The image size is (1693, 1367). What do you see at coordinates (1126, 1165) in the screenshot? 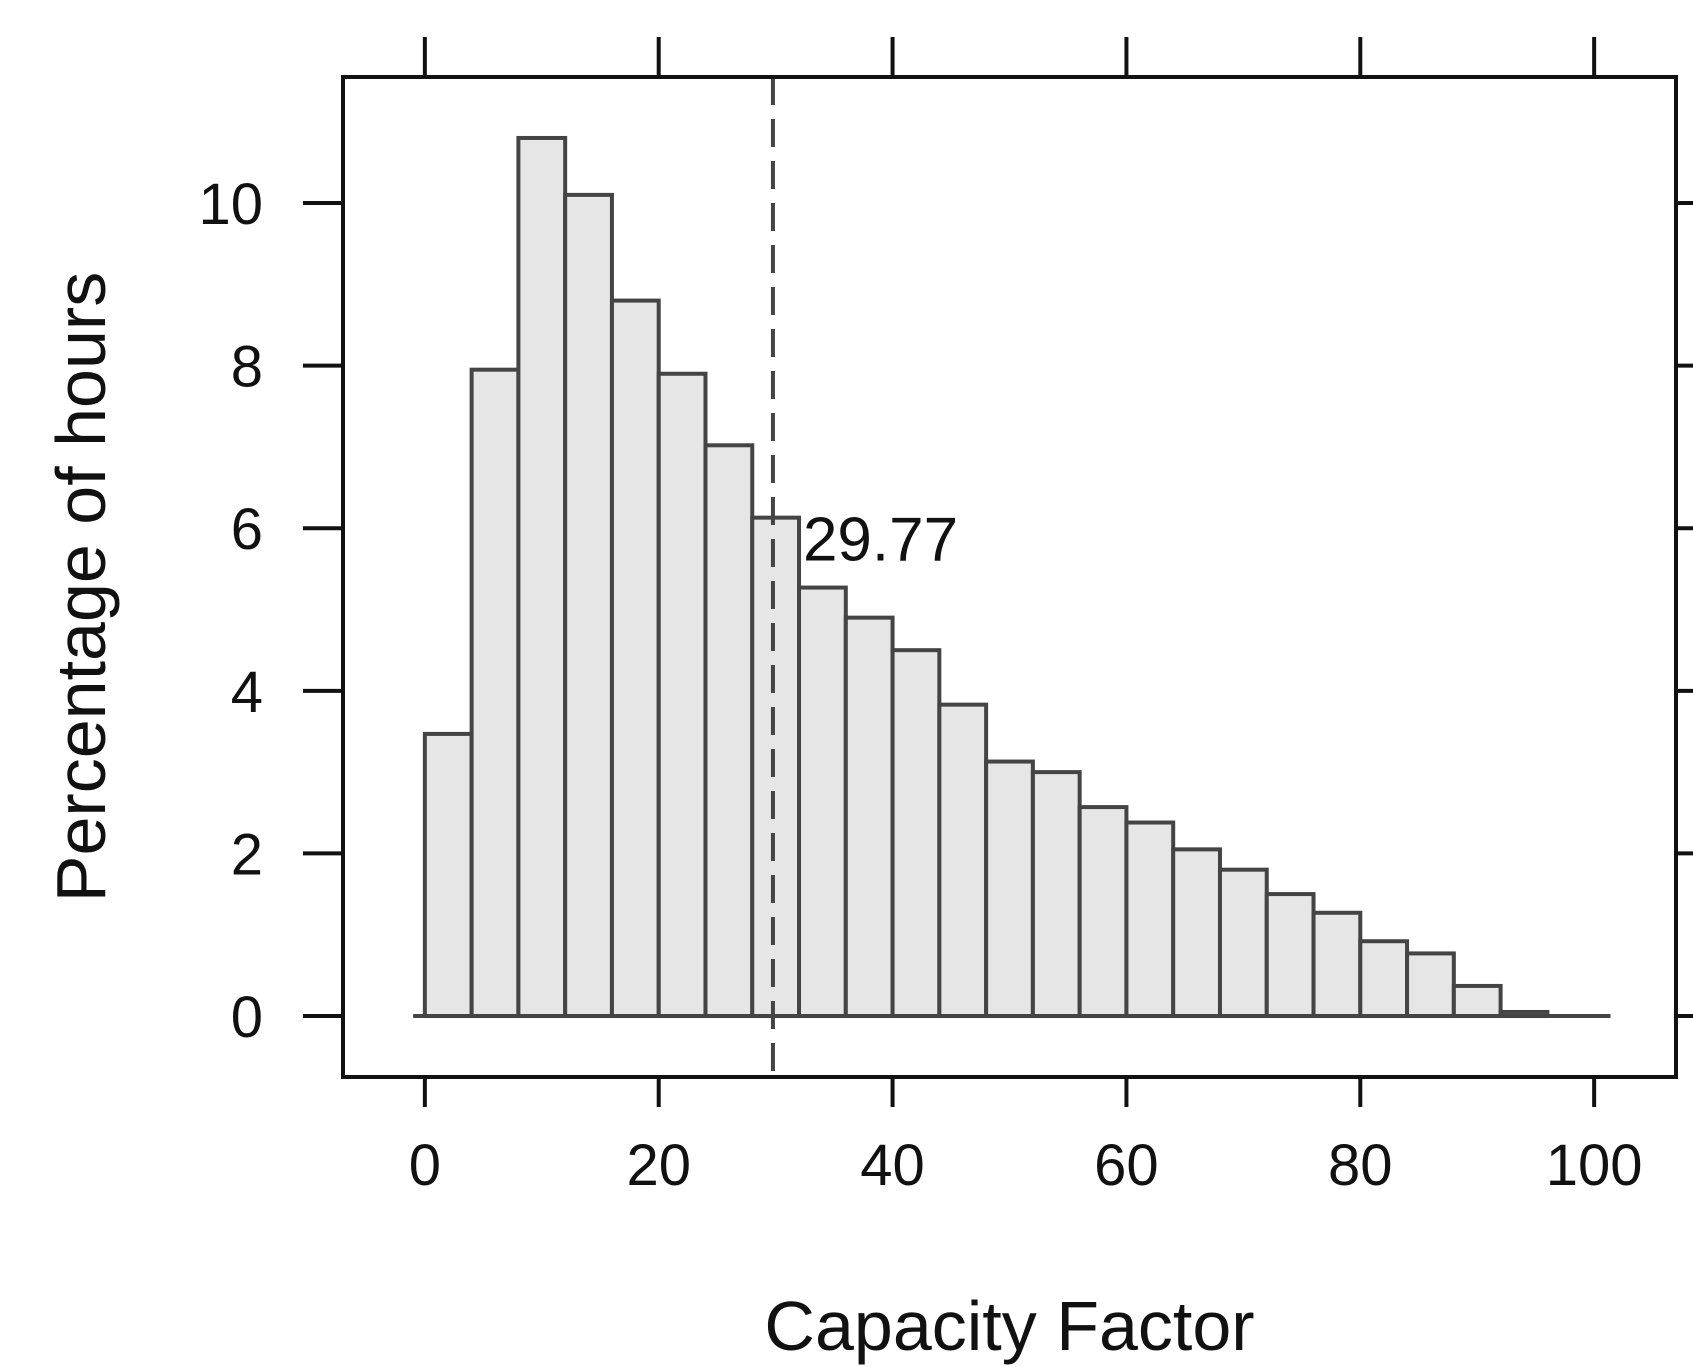
I see `x-tick-label: 60` at bounding box center [1126, 1165].